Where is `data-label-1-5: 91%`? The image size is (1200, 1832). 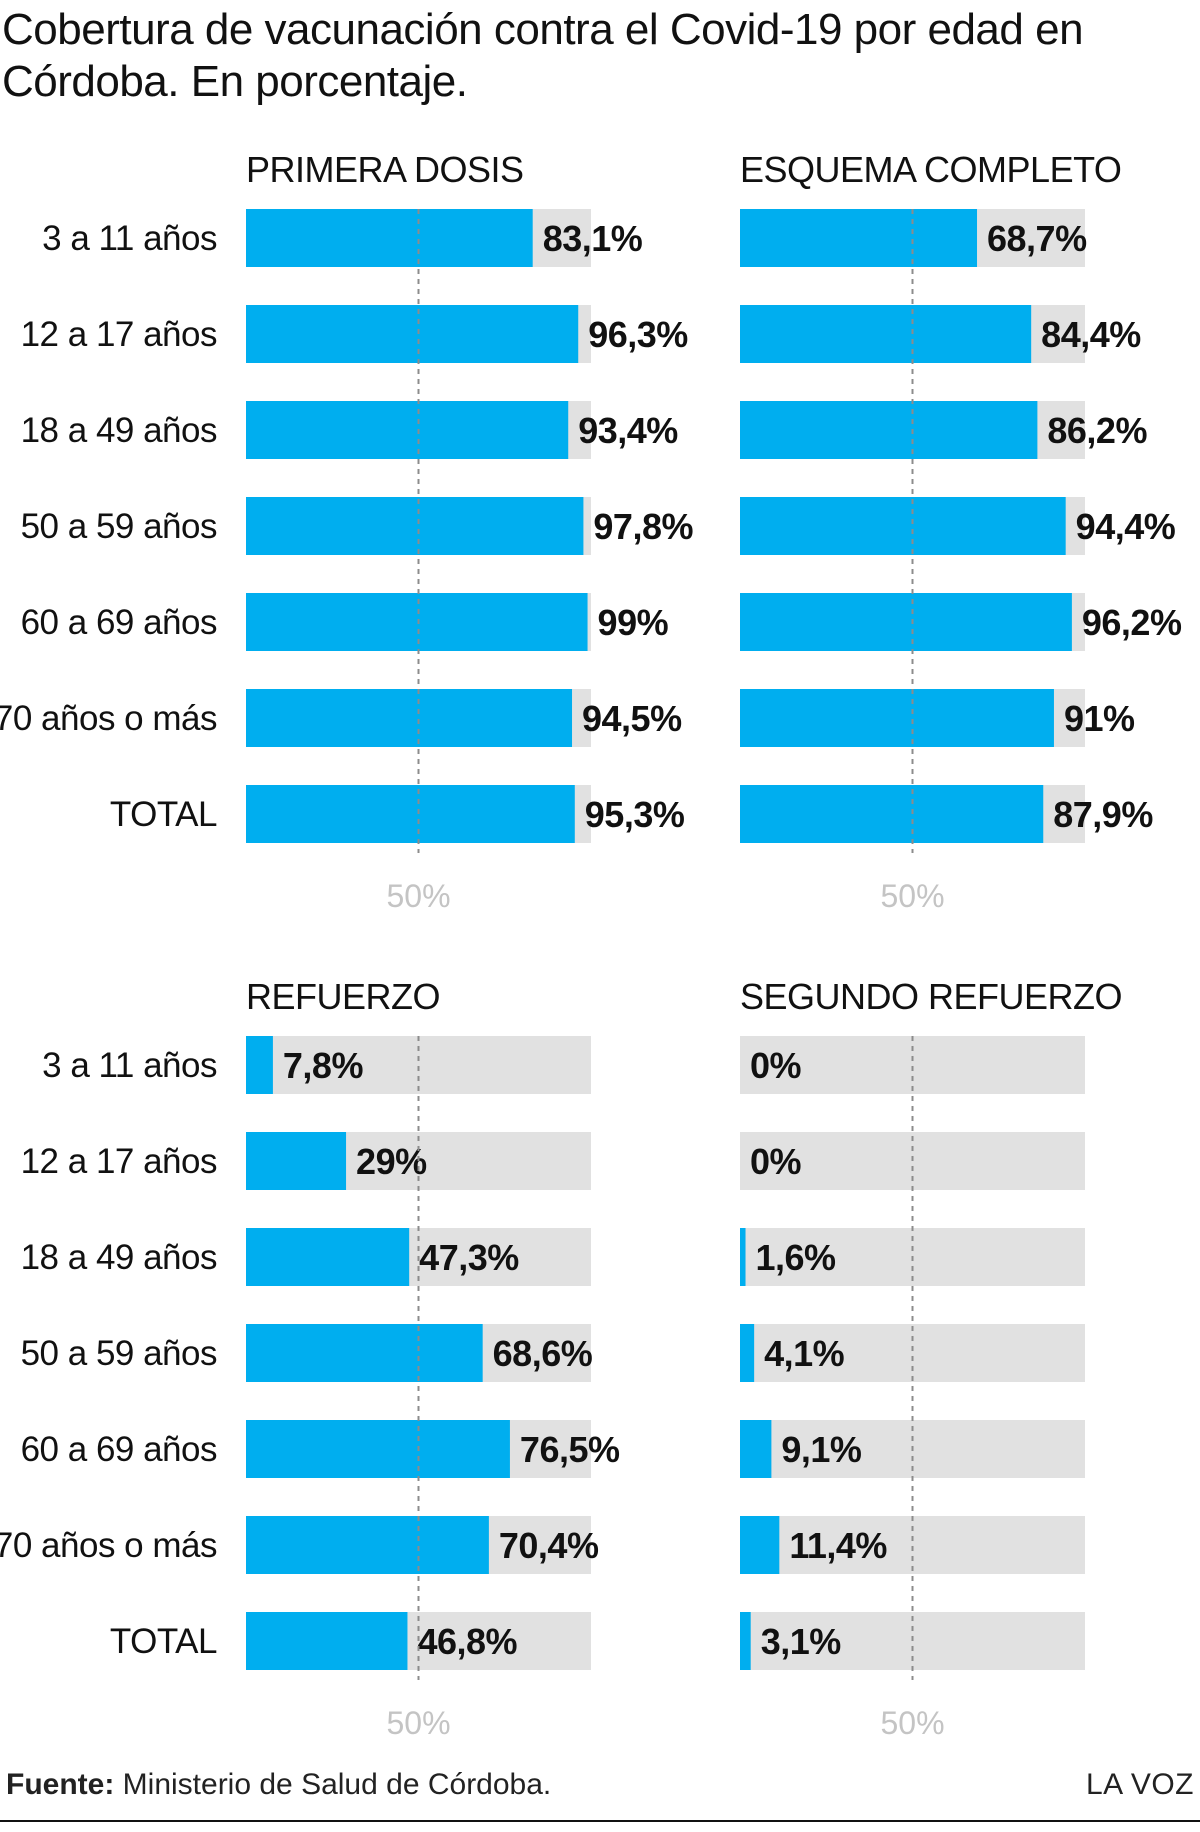 data-label-1-5: 91% is located at coordinates (1099, 718).